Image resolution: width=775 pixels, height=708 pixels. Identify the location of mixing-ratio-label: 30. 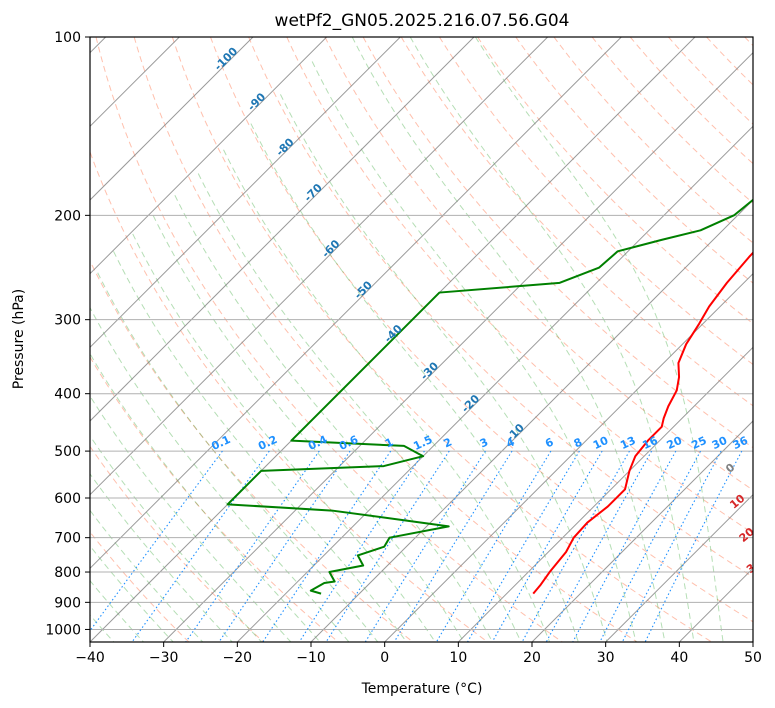
(720, 443).